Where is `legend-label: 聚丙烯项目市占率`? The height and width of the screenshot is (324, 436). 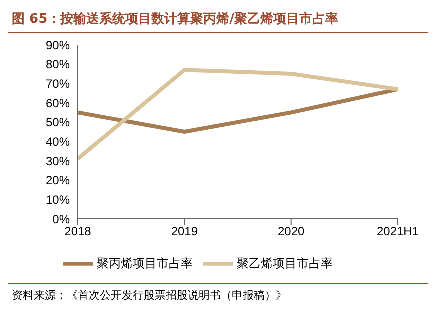
legend-label: 聚丙烯项目市占率 is located at coordinates (145, 263).